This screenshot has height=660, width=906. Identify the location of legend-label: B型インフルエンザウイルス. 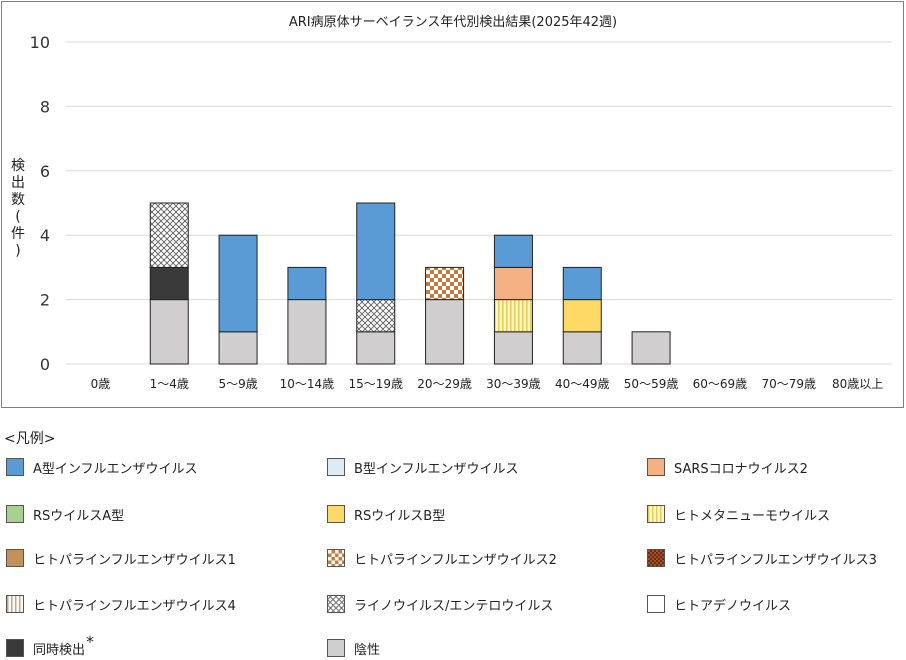
(436, 469).